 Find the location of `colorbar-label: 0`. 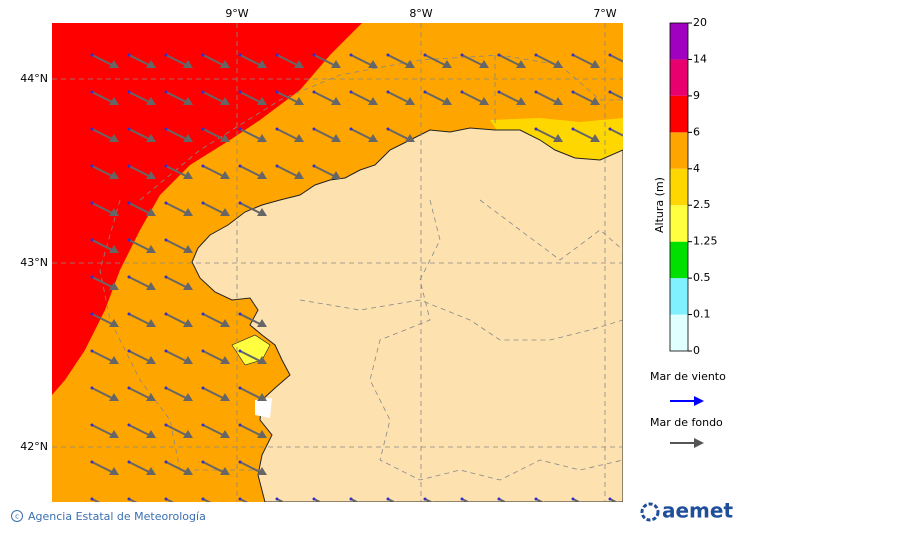

colorbar-label: 0 is located at coordinates (696, 350).